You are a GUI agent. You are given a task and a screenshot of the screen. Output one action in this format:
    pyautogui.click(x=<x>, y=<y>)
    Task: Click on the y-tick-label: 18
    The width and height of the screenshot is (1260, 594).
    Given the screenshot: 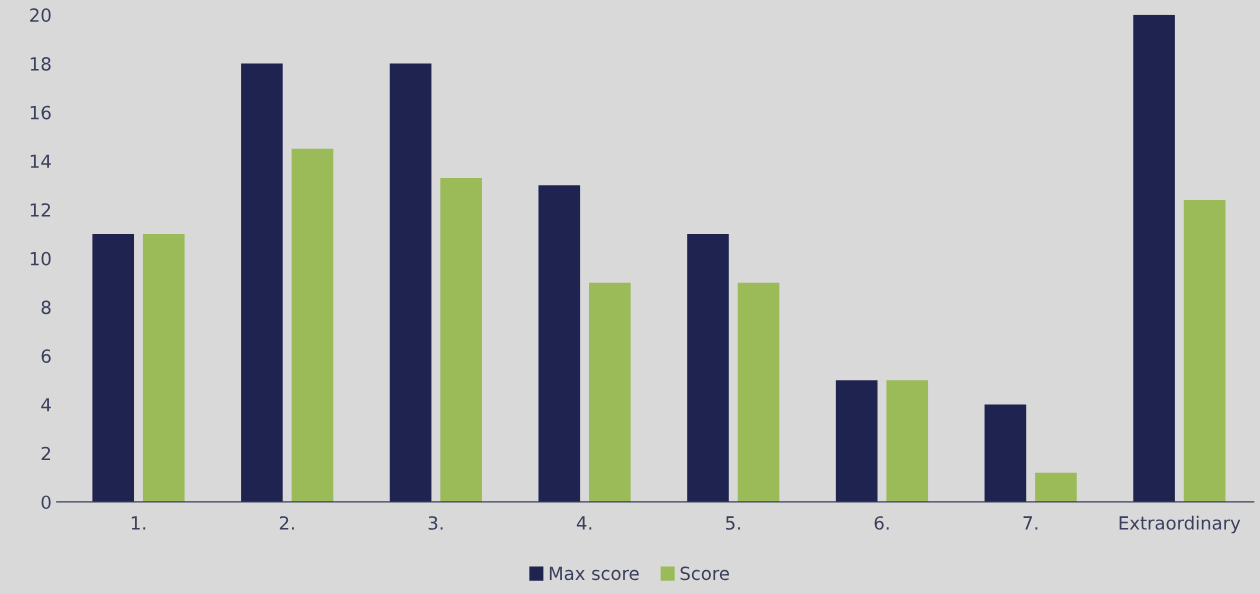 What is the action you would take?
    pyautogui.click(x=40, y=64)
    